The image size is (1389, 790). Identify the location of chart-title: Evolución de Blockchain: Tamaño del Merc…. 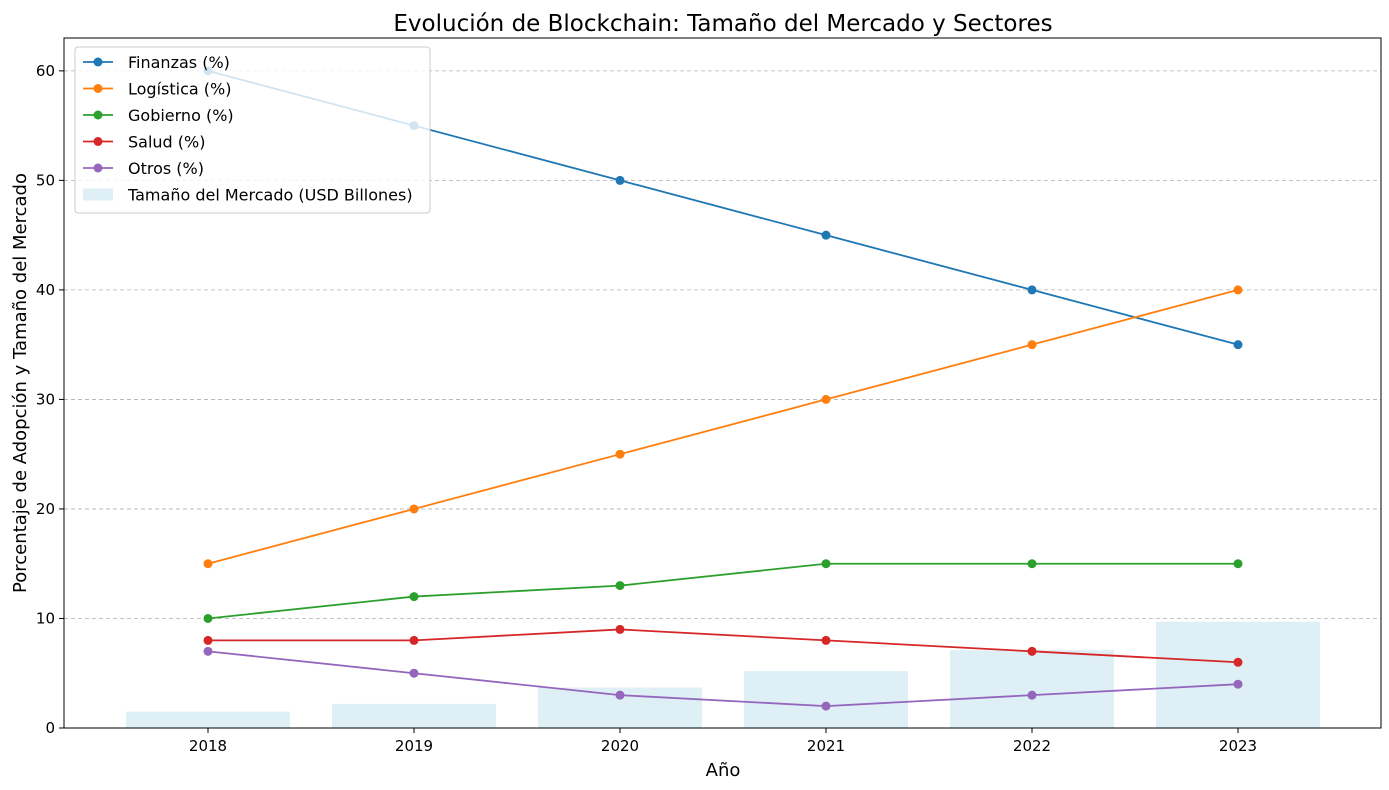
(722, 24).